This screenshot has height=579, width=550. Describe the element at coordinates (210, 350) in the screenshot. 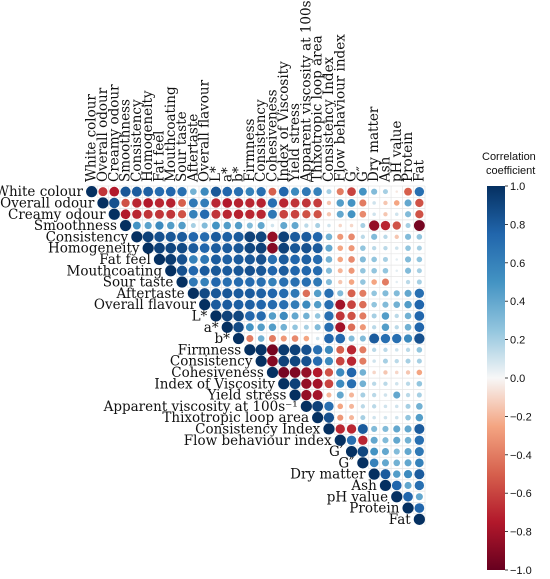

I see `row-label-firmness: Firmness` at that location.